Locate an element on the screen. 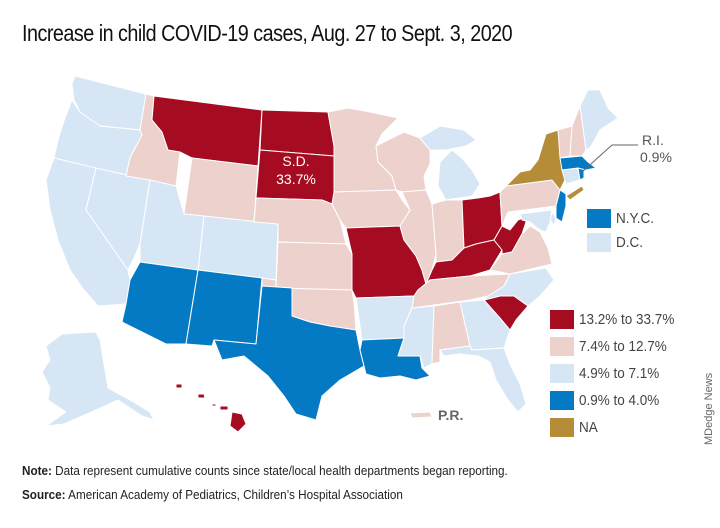  state-WV is located at coordinates (511, 235).